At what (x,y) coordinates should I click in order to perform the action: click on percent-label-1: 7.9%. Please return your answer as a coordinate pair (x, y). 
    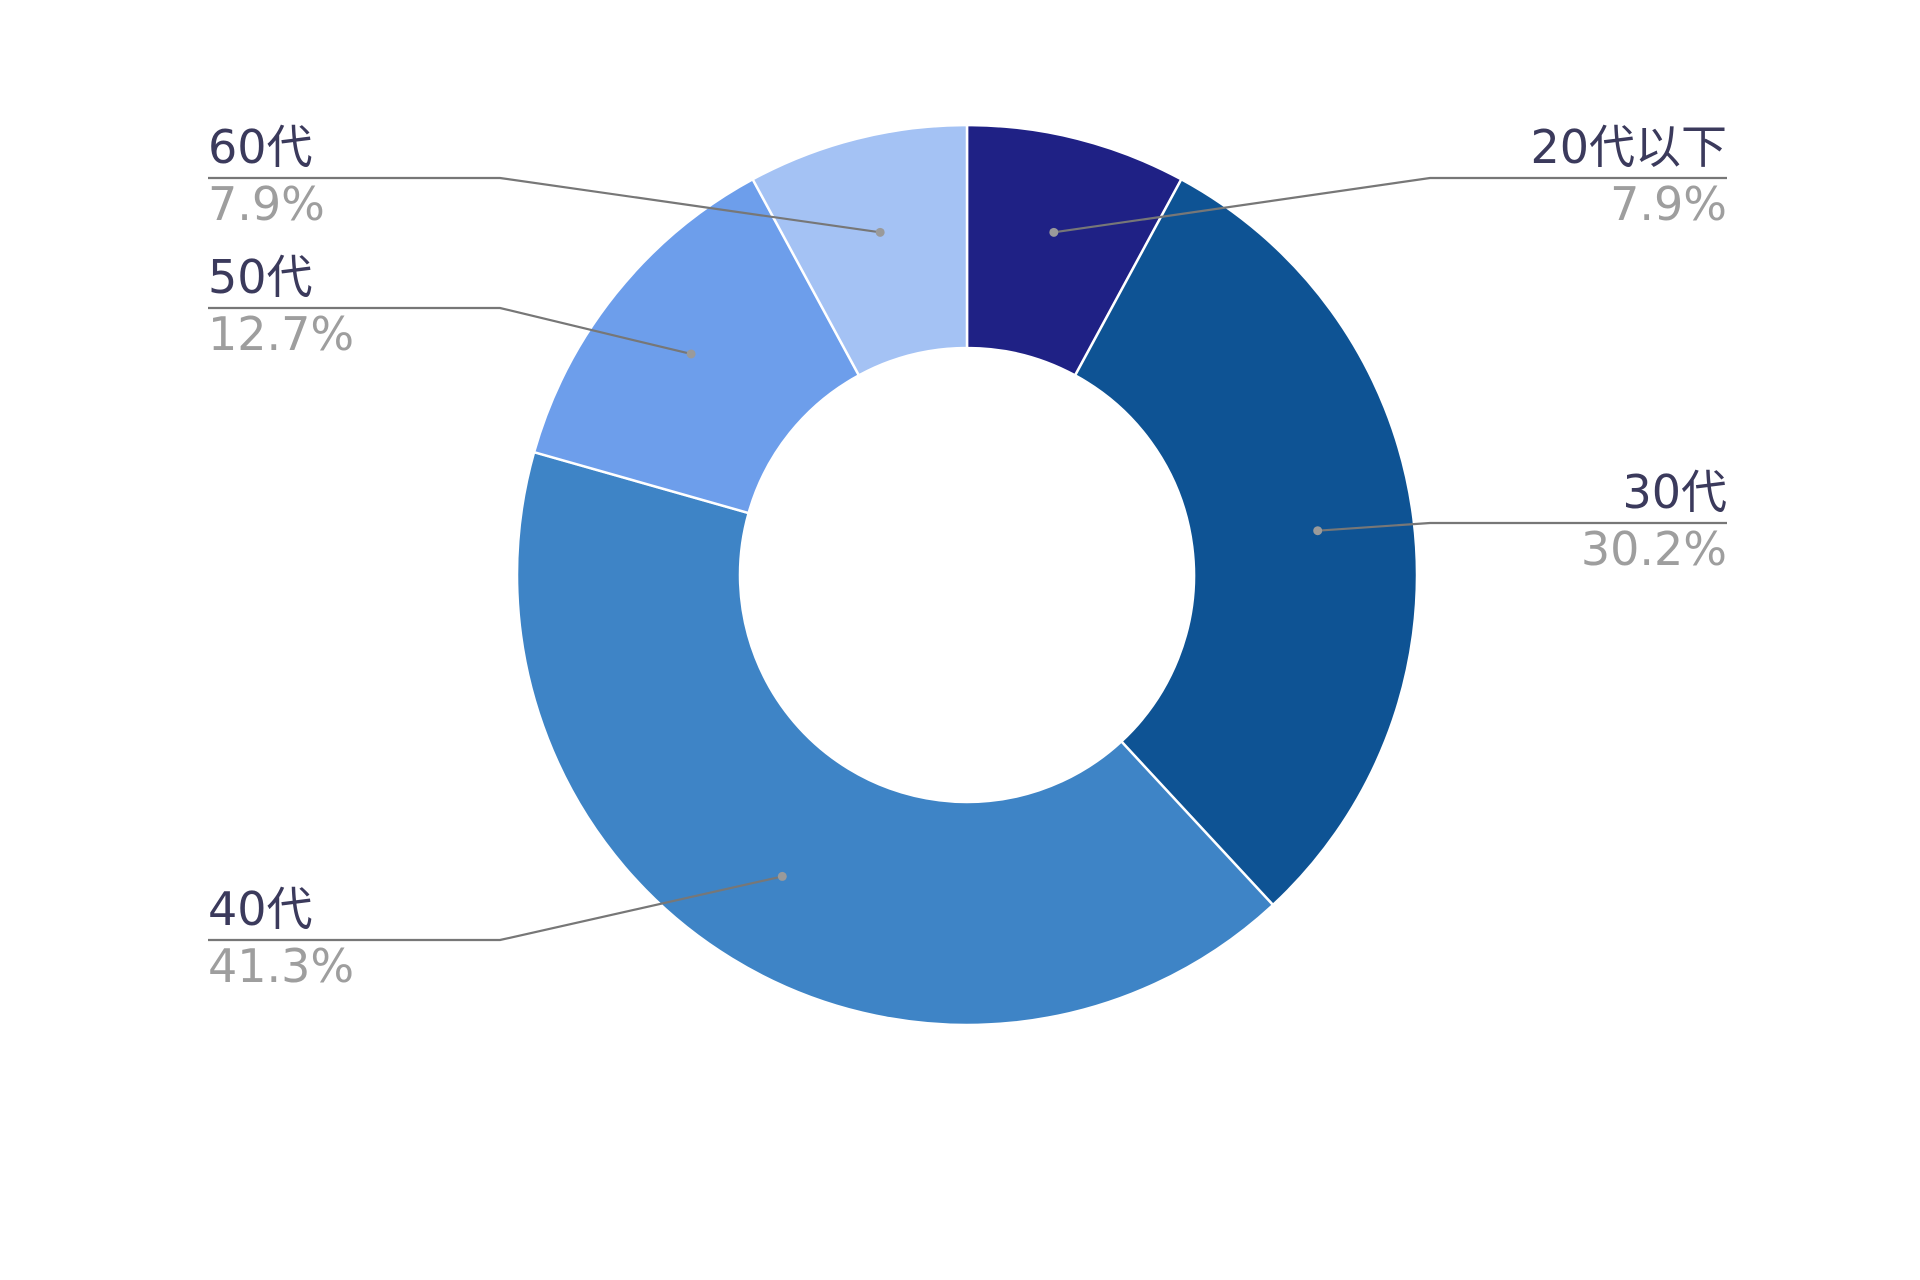
    Looking at the image, I should click on (1668, 204).